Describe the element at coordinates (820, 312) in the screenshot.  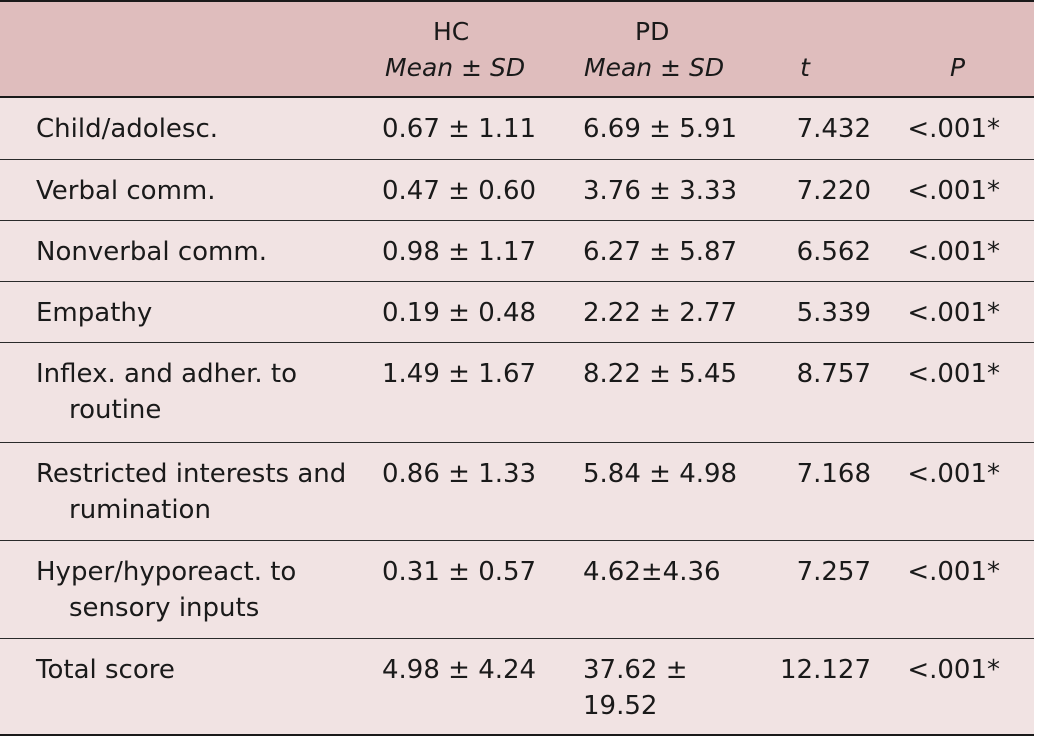
I see `cell-t: 5.339` at that location.